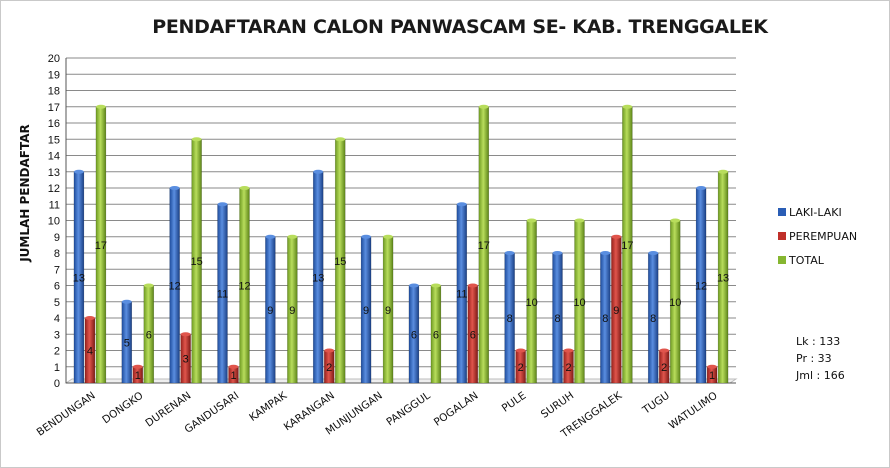  I want to click on legend-item-perempuan: PEREMPUAN, so click(817, 236).